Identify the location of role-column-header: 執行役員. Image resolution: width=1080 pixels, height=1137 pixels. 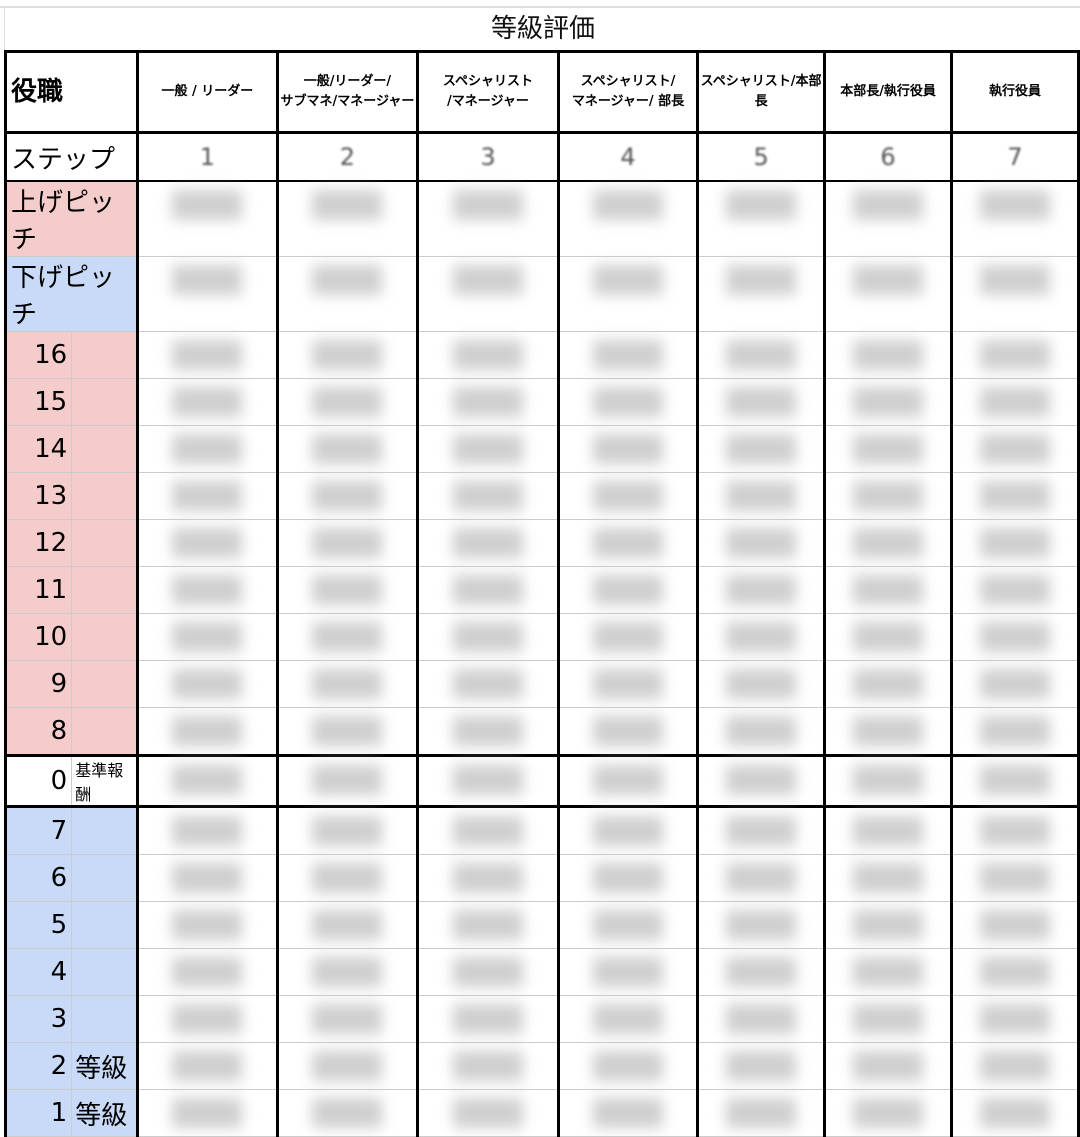
(1015, 92).